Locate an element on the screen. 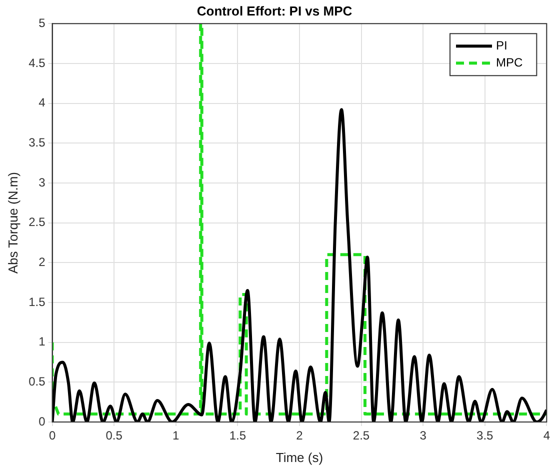  y-axis-title: Abs Torque (N.m) is located at coordinates (12, 223).